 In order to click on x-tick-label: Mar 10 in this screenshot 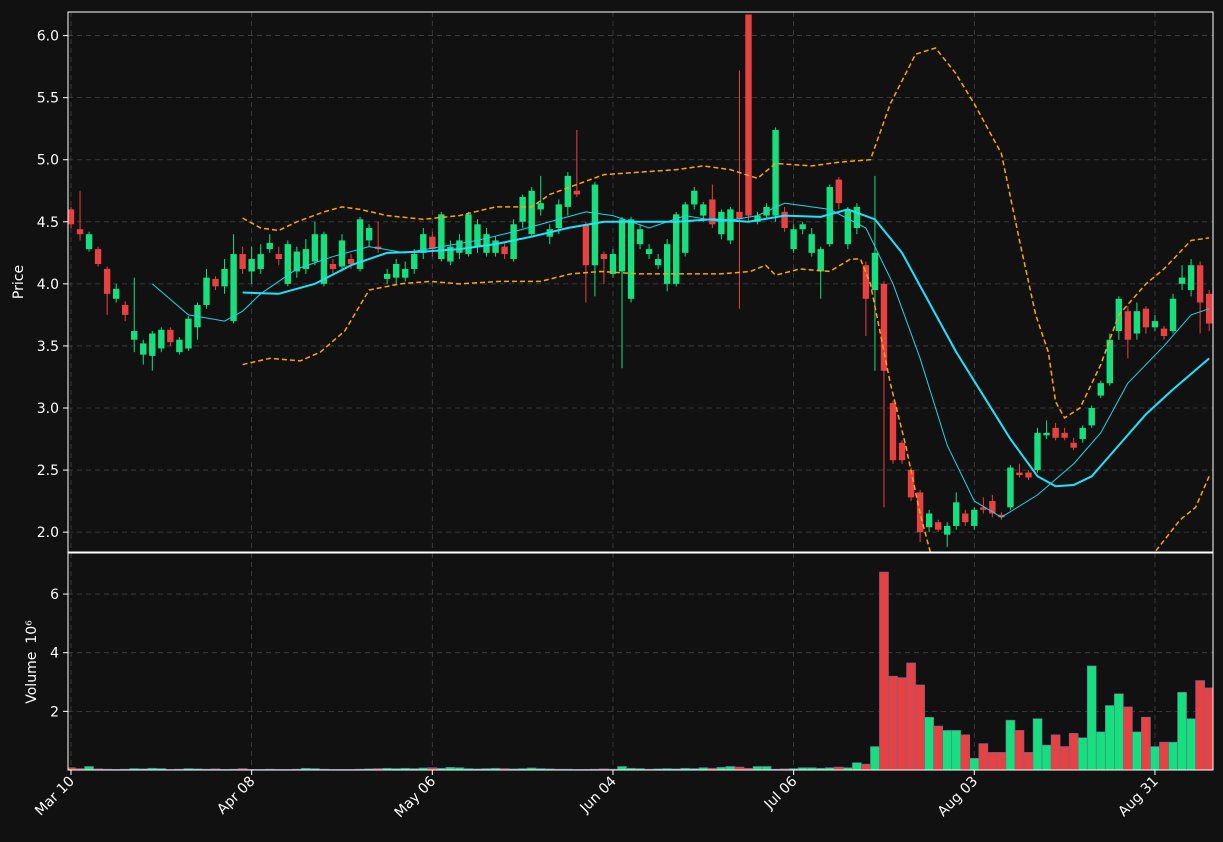, I will do `click(55, 797)`.